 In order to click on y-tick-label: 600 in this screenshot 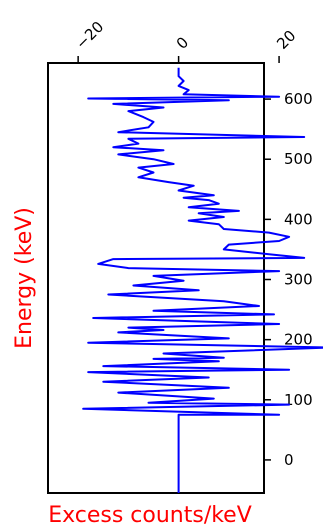, I will do `click(298, 99)`.